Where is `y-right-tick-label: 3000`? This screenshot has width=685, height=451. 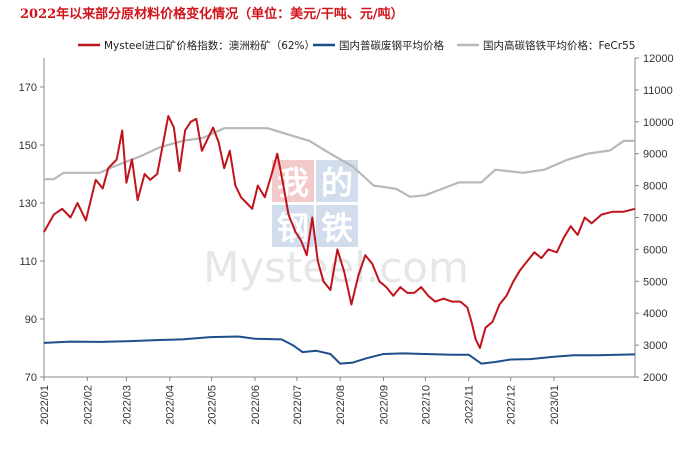 y-right-tick-label: 3000 is located at coordinates (655, 346).